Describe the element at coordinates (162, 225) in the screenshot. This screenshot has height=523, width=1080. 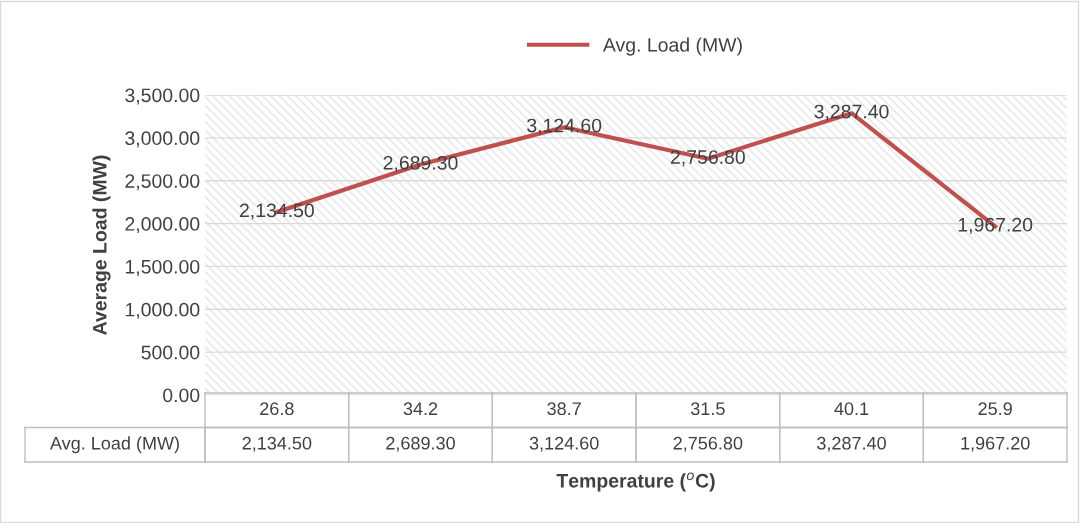
I see `y-tick-label: 2,000.00` at that location.